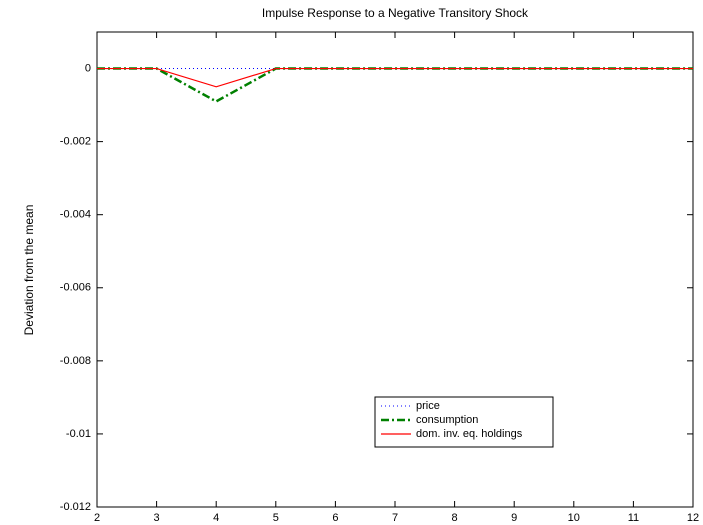 The height and width of the screenshot is (525, 703). I want to click on x-tick-label: 11, so click(633, 518).